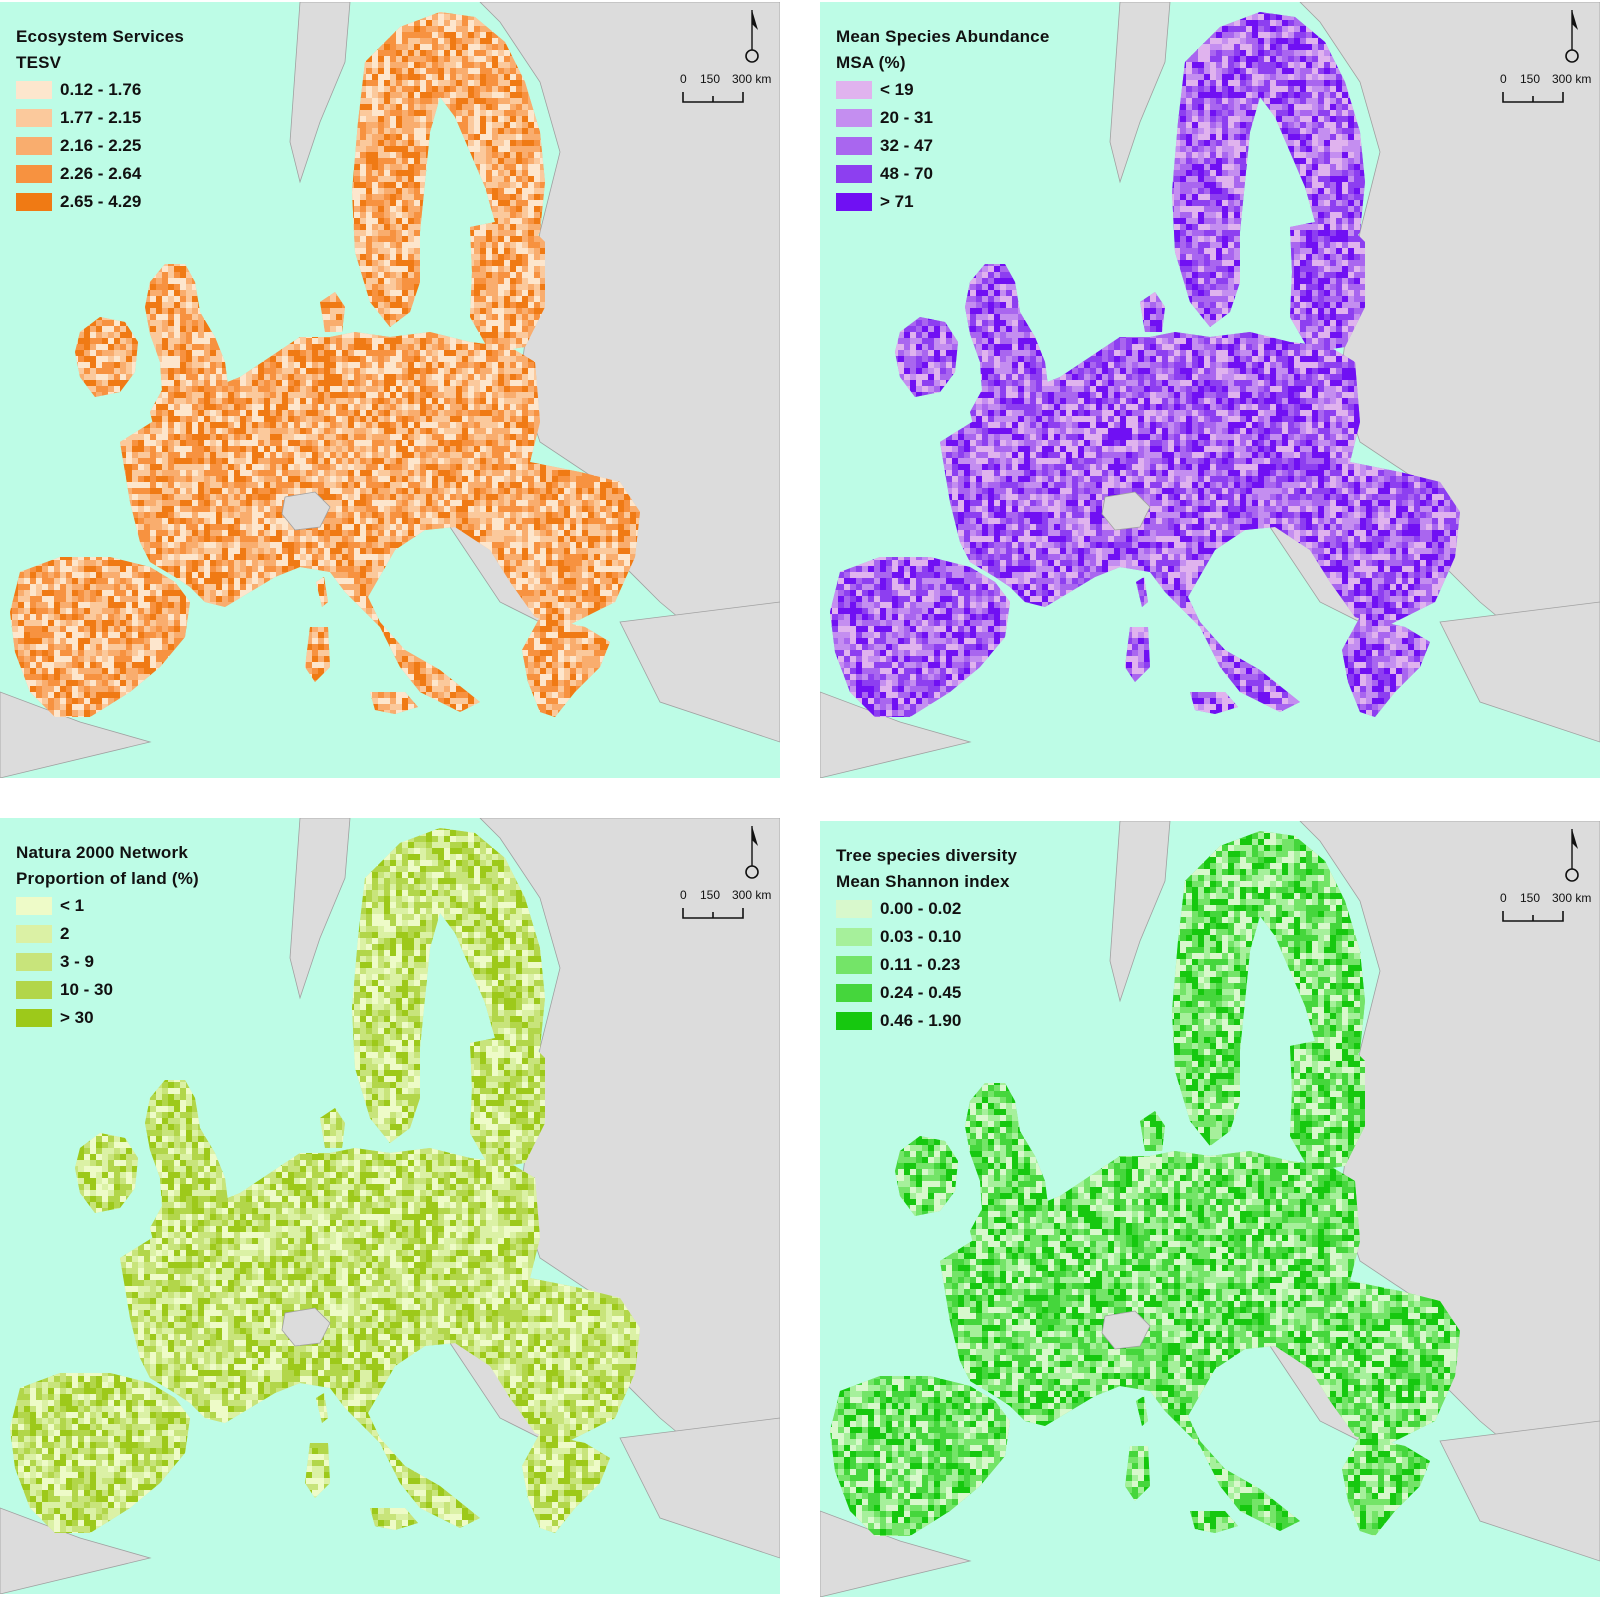  What do you see at coordinates (943, 202) in the screenshot?
I see `legend-item: > 71` at bounding box center [943, 202].